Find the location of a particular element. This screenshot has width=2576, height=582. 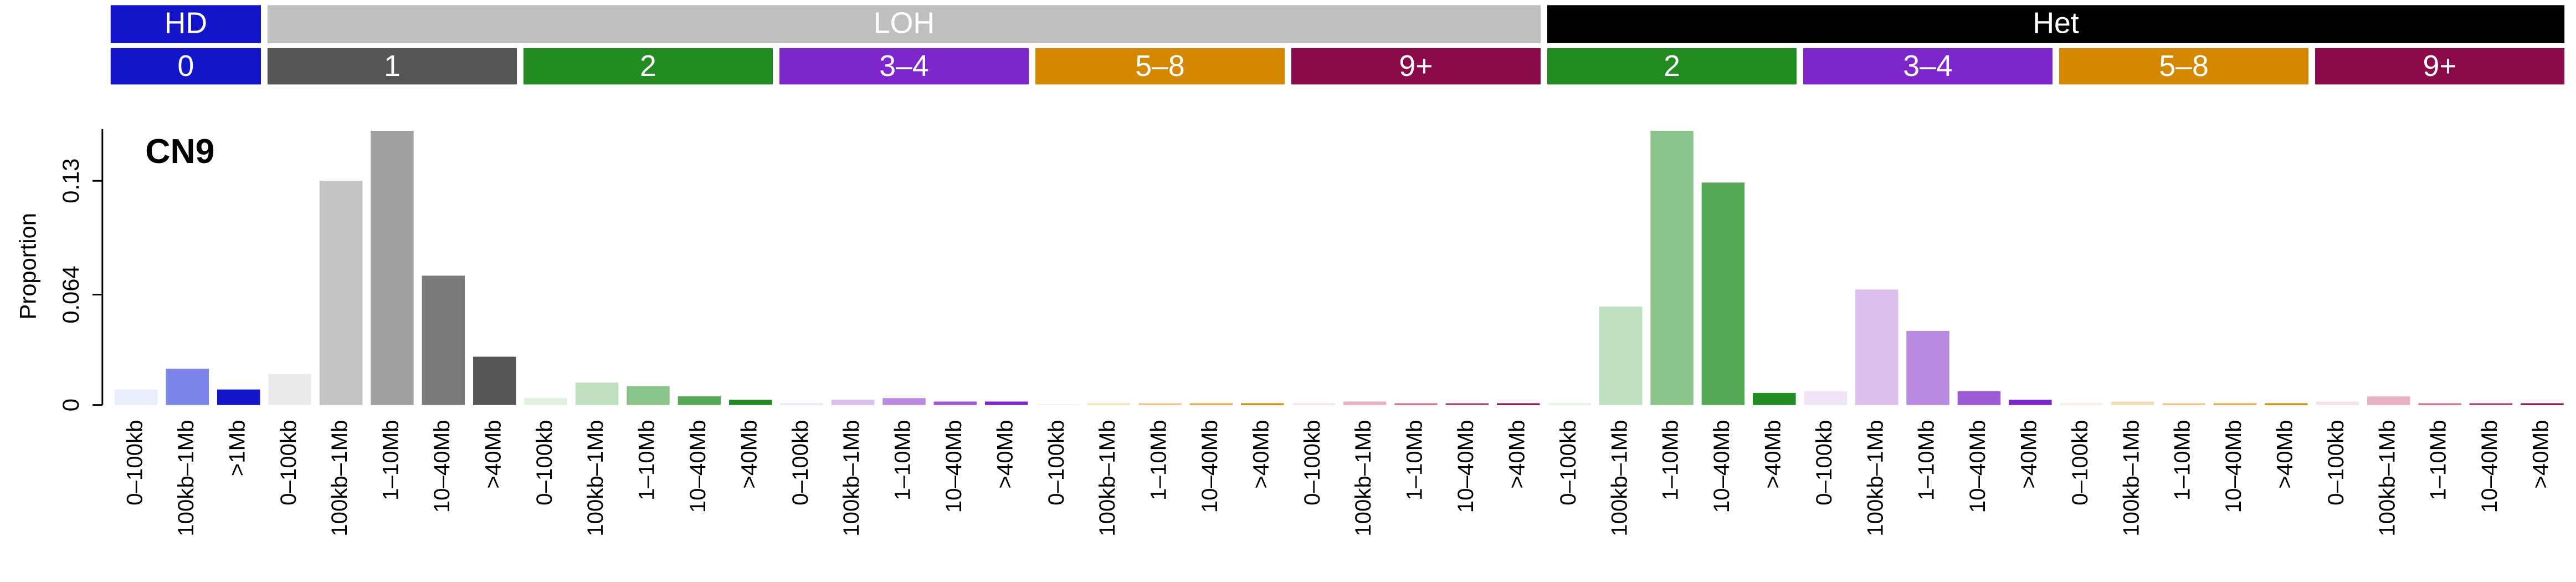

group-header-label: HD is located at coordinates (186, 22).